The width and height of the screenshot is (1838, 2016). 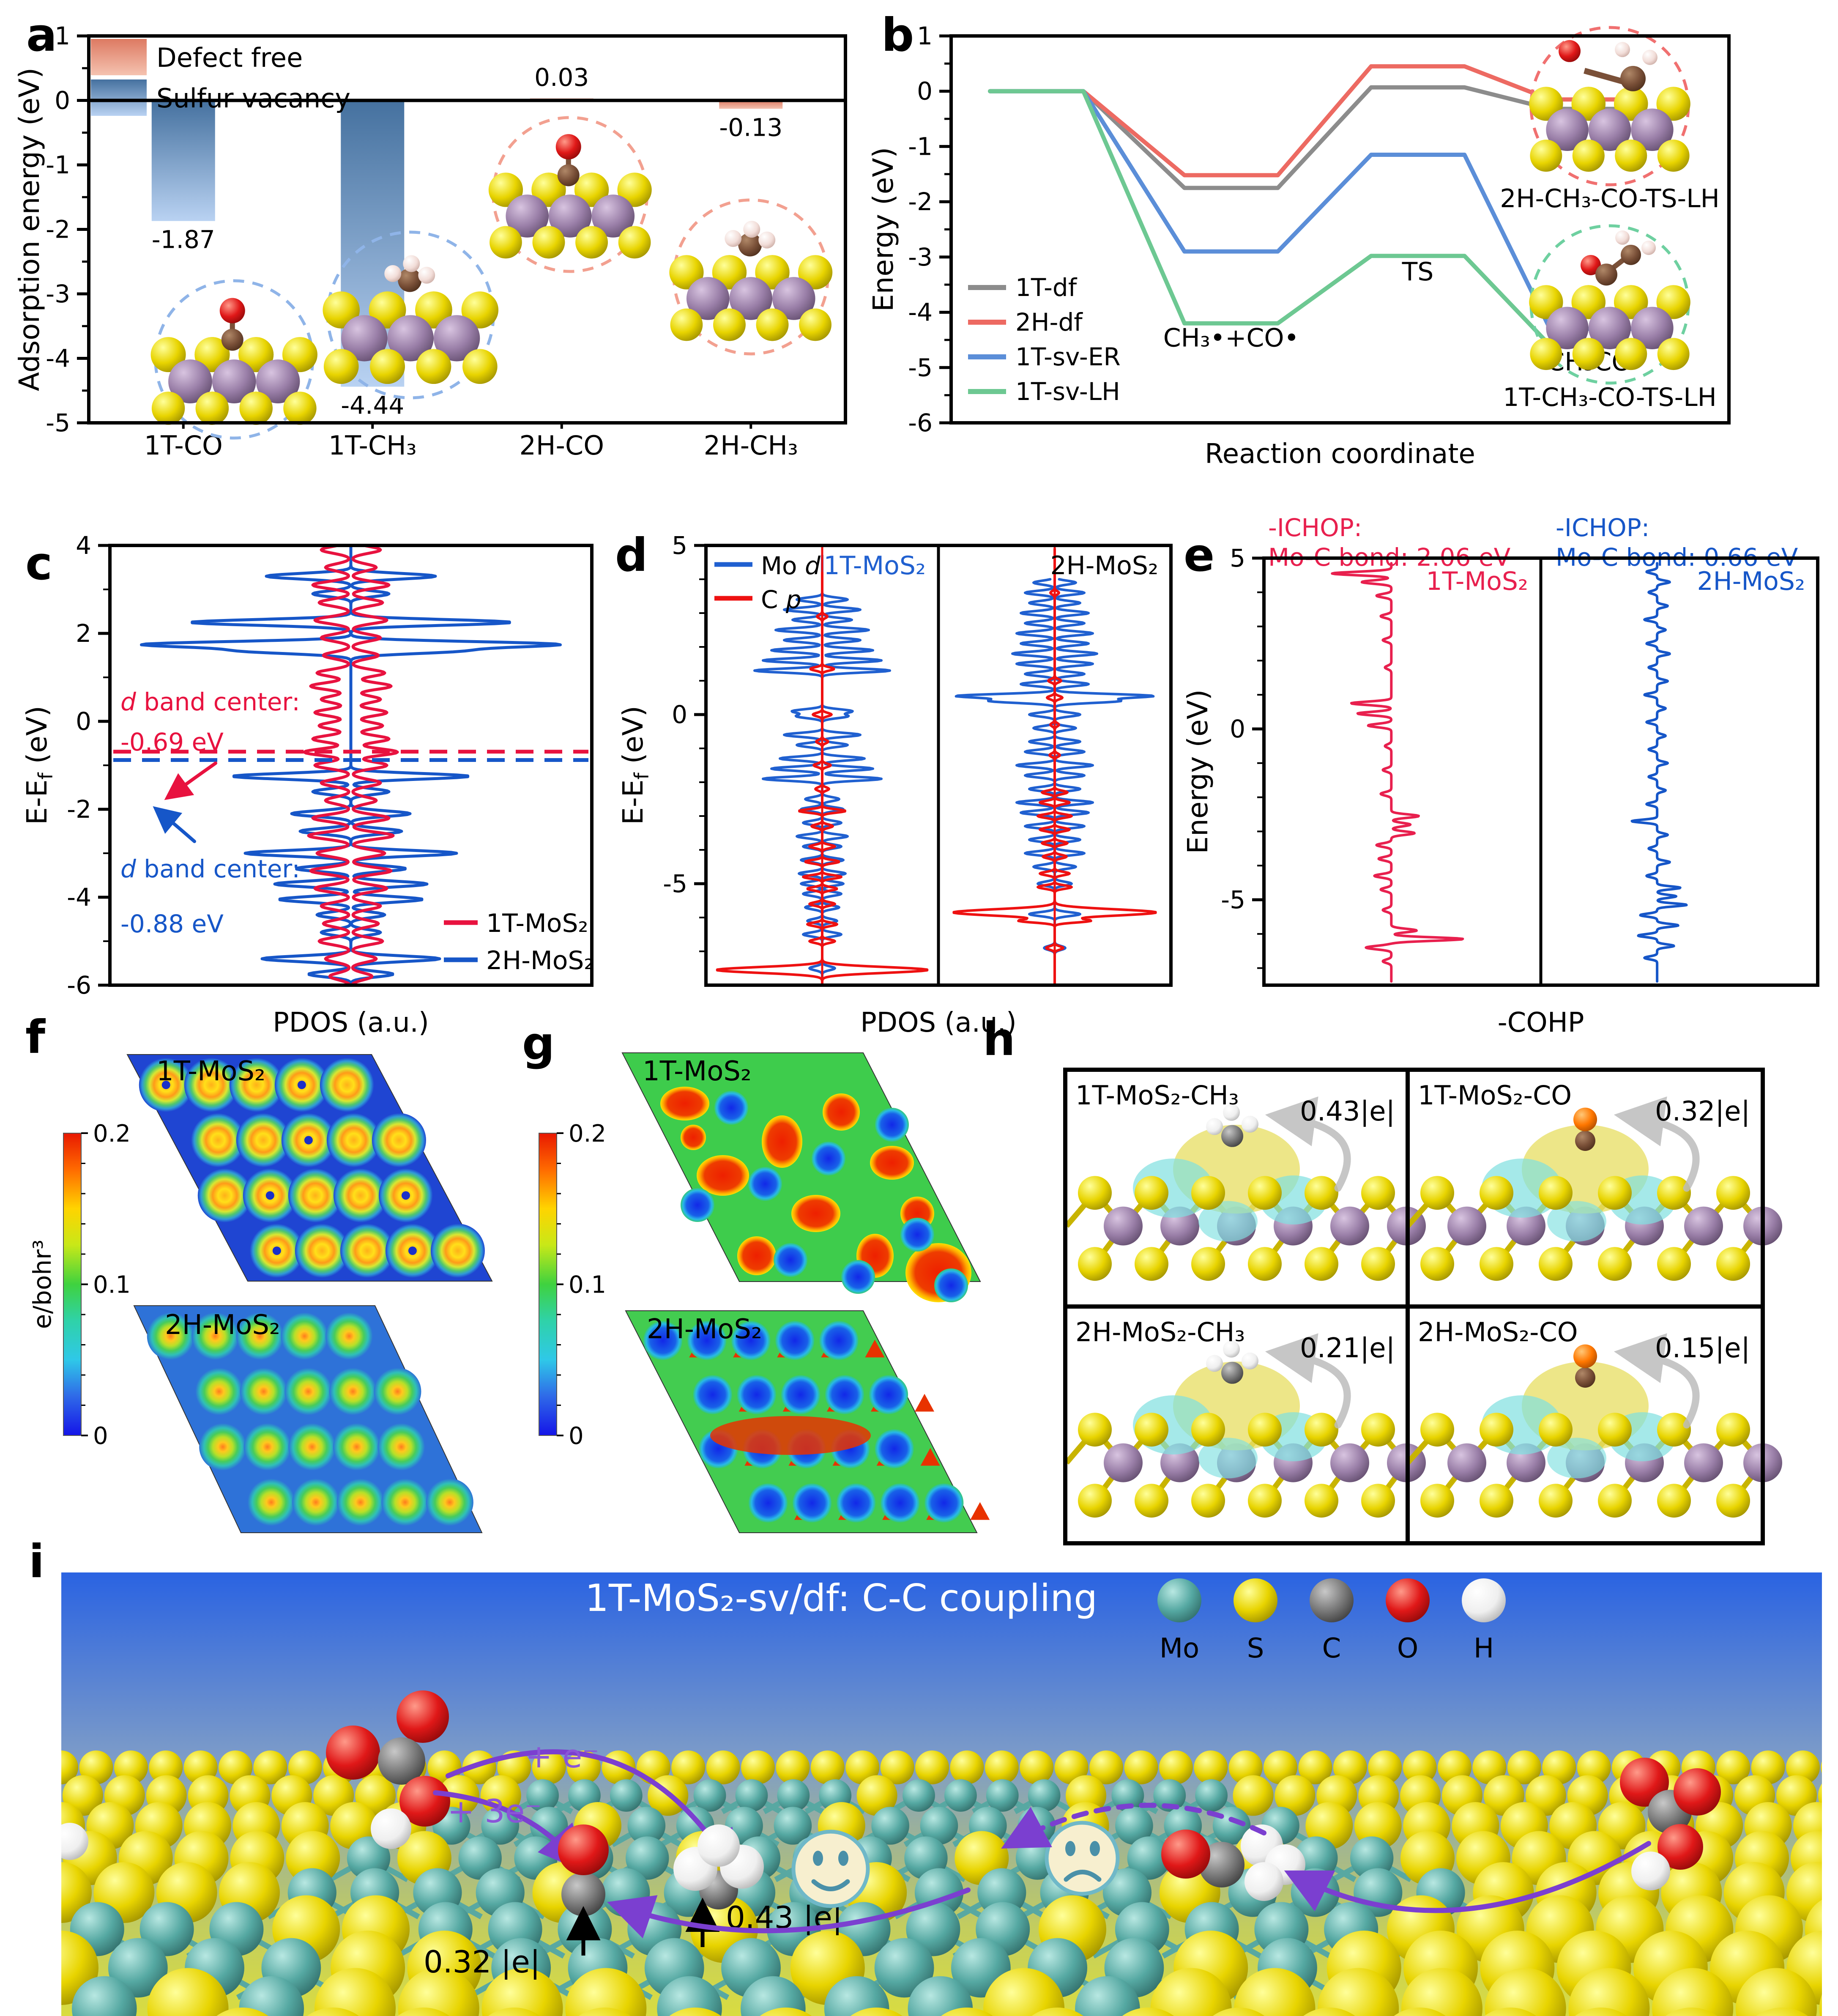 What do you see at coordinates (562, 445) in the screenshot?
I see `x-tick-label: 2H-CO` at bounding box center [562, 445].